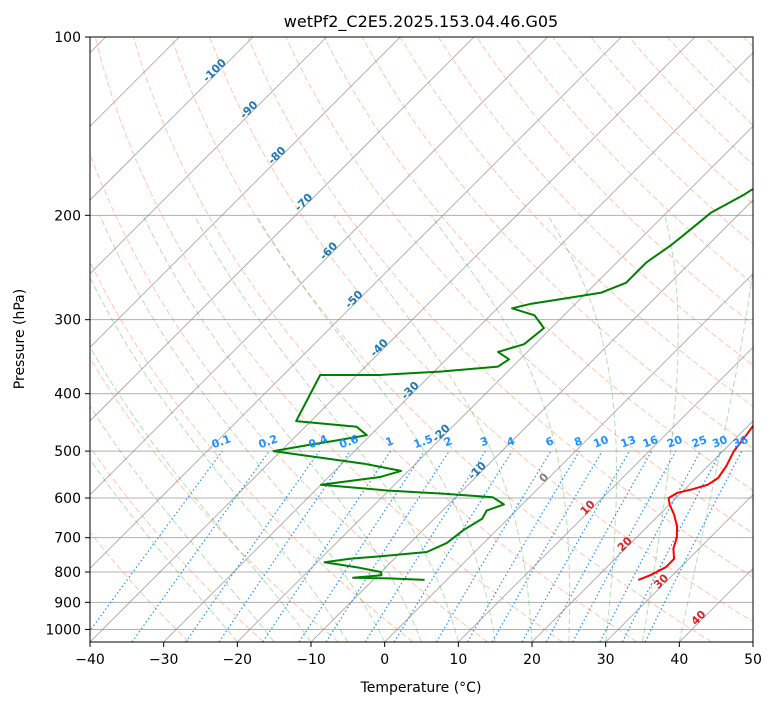  What do you see at coordinates (67, 321) in the screenshot?
I see `y-tick-label: 300` at bounding box center [67, 321].